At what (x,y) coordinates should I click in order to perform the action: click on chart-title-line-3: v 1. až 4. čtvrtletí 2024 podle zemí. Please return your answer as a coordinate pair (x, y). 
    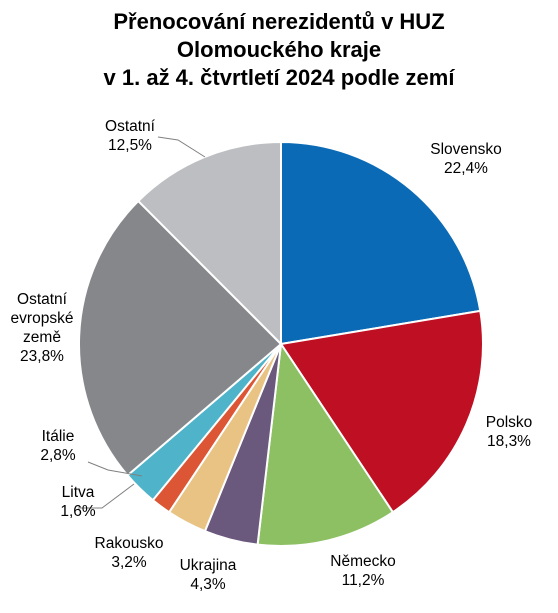
    Looking at the image, I should click on (279, 77).